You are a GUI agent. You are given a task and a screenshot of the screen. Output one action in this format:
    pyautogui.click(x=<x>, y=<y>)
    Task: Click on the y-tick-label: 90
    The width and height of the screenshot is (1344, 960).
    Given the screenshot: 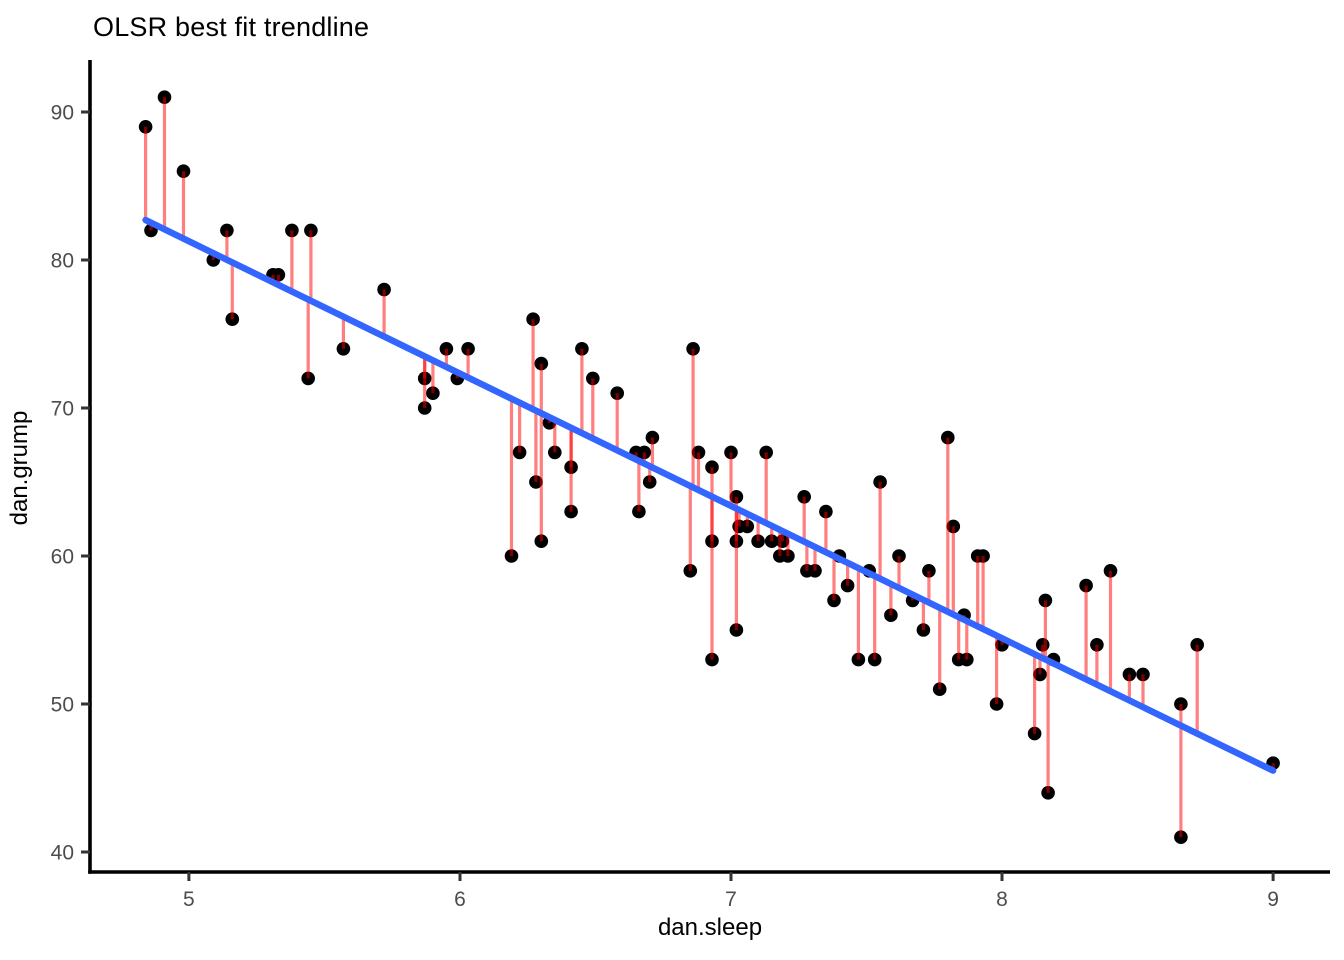 What is the action you would take?
    pyautogui.click(x=62, y=113)
    